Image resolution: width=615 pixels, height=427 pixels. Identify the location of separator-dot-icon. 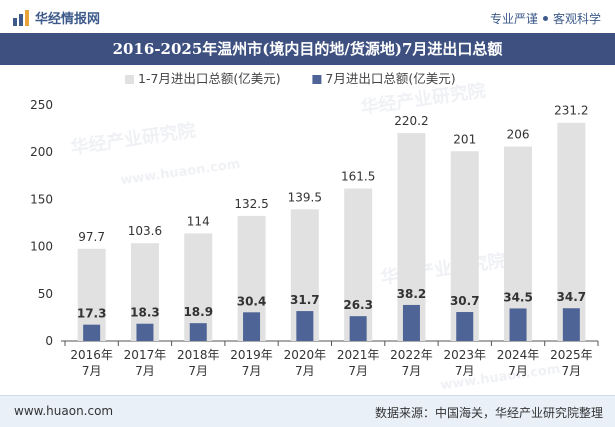
(545, 18).